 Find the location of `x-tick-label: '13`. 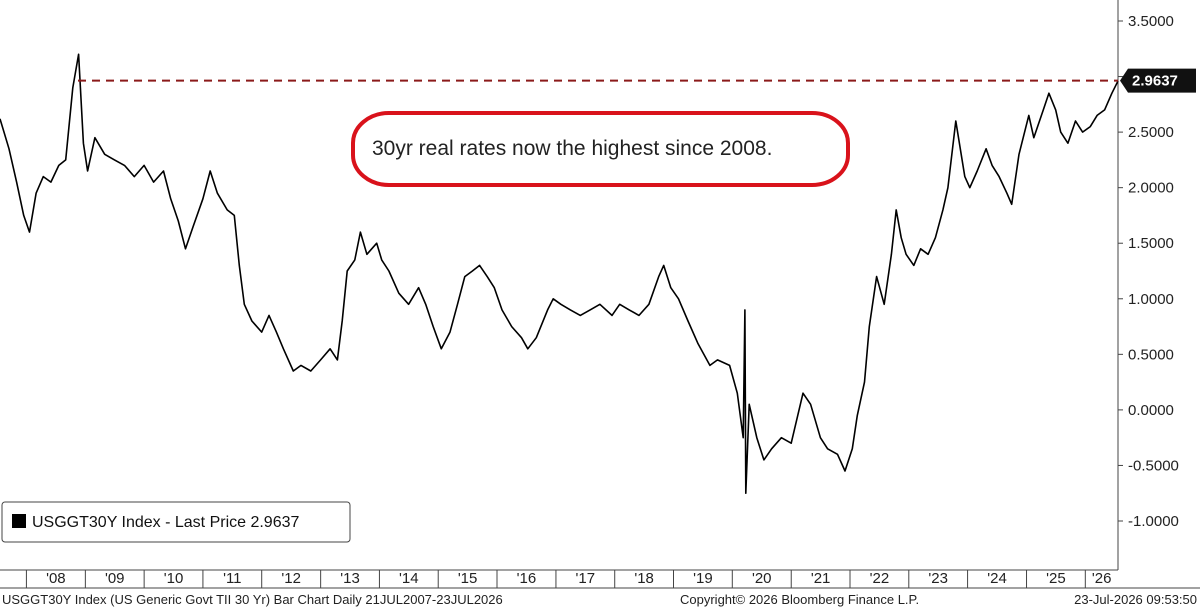

x-tick-label: '13 is located at coordinates (350, 578).